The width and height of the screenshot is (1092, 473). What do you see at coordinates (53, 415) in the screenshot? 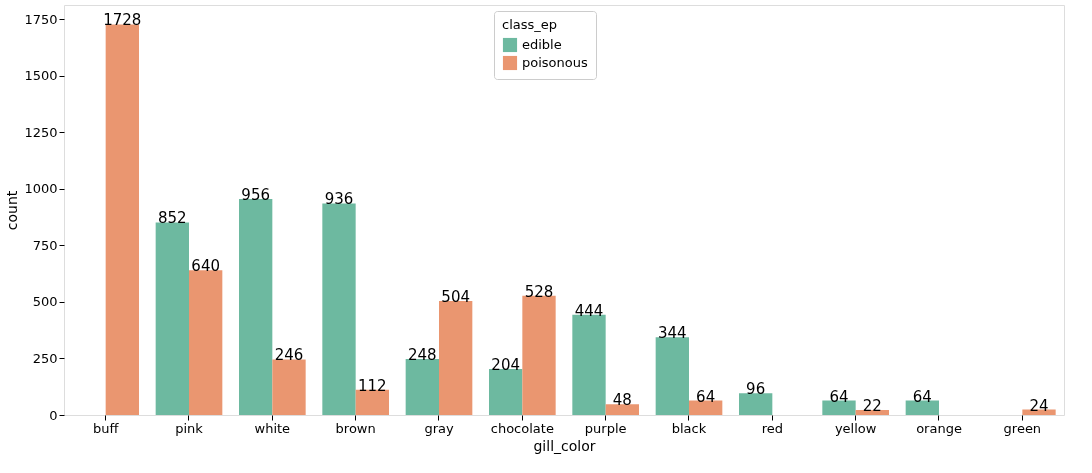
I see `y-tick-label: 0` at bounding box center [53, 415].